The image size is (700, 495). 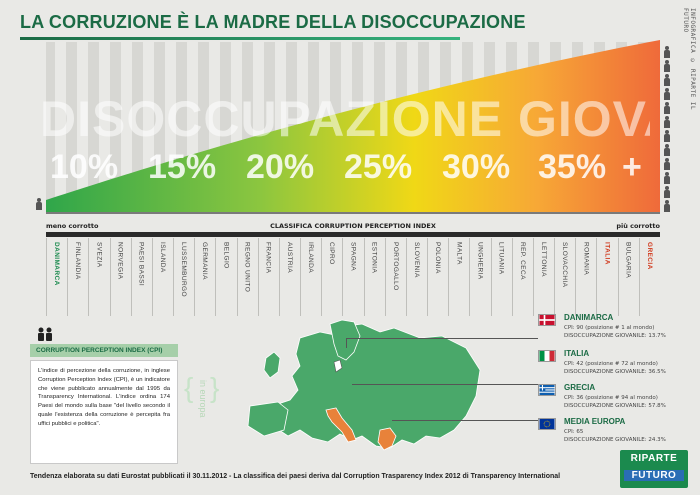 I want to click on in-europa-label: in europa, so click(x=203, y=399).